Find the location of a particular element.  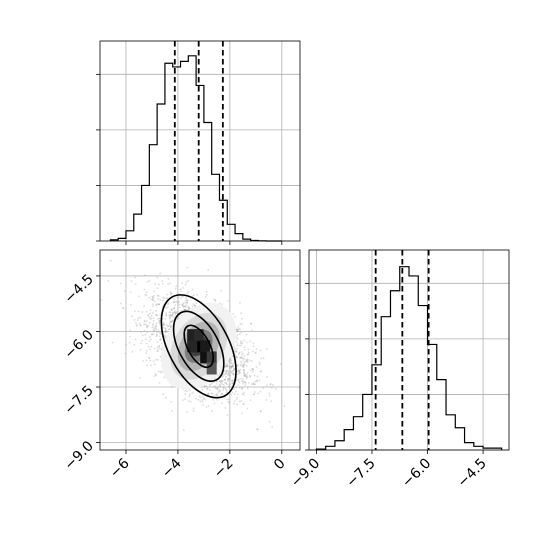

density-cell is located at coordinates (192, 346).